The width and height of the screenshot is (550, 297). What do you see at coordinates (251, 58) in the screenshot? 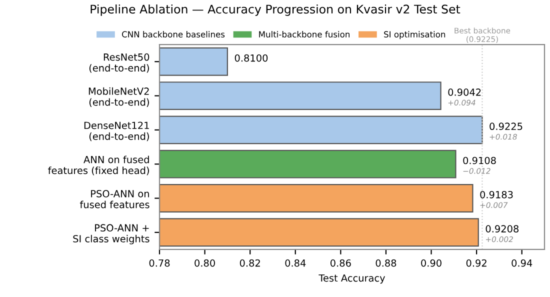
I see `data-label: 0.8100` at bounding box center [251, 58].